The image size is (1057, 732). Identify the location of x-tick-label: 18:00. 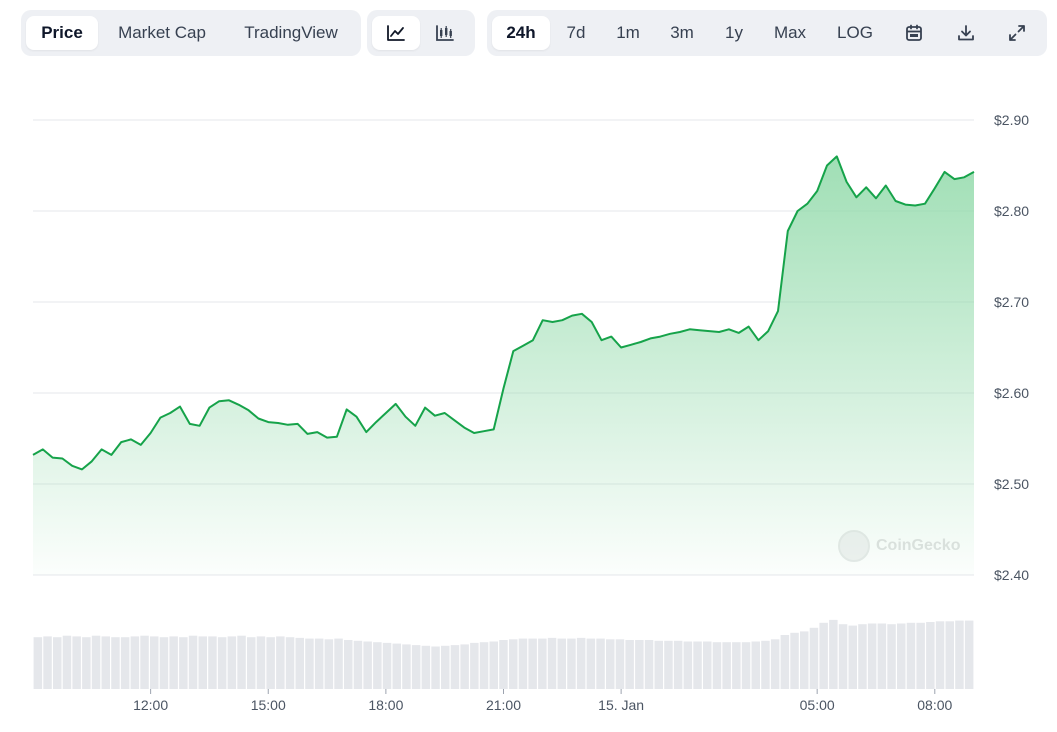
(385, 705).